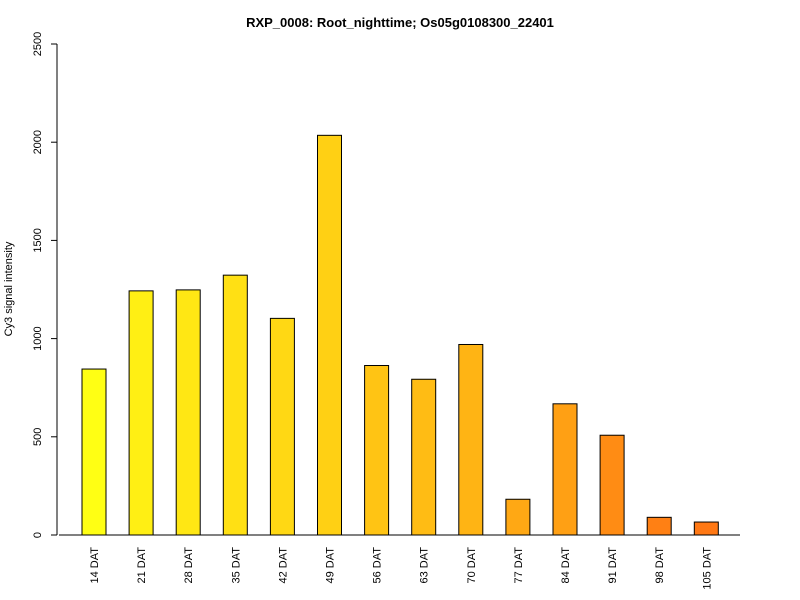 The image size is (800, 600). I want to click on y-axis: 0 500 1000 1500 2000 2500, so click(45, 285).